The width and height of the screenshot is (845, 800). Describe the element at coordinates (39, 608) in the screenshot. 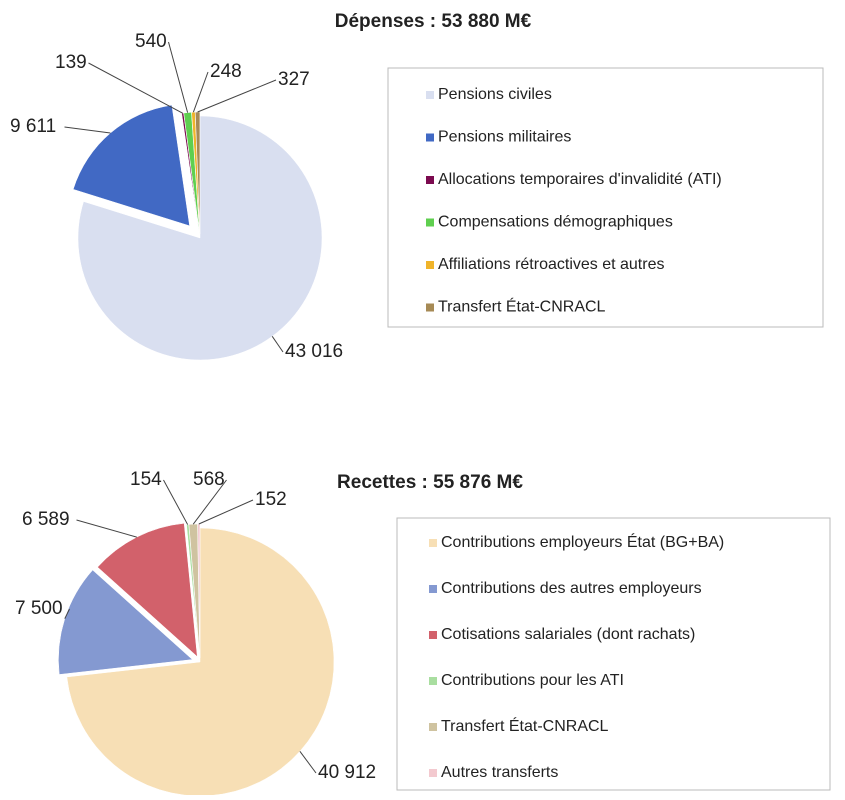

I see `data-label: 7 500` at that location.